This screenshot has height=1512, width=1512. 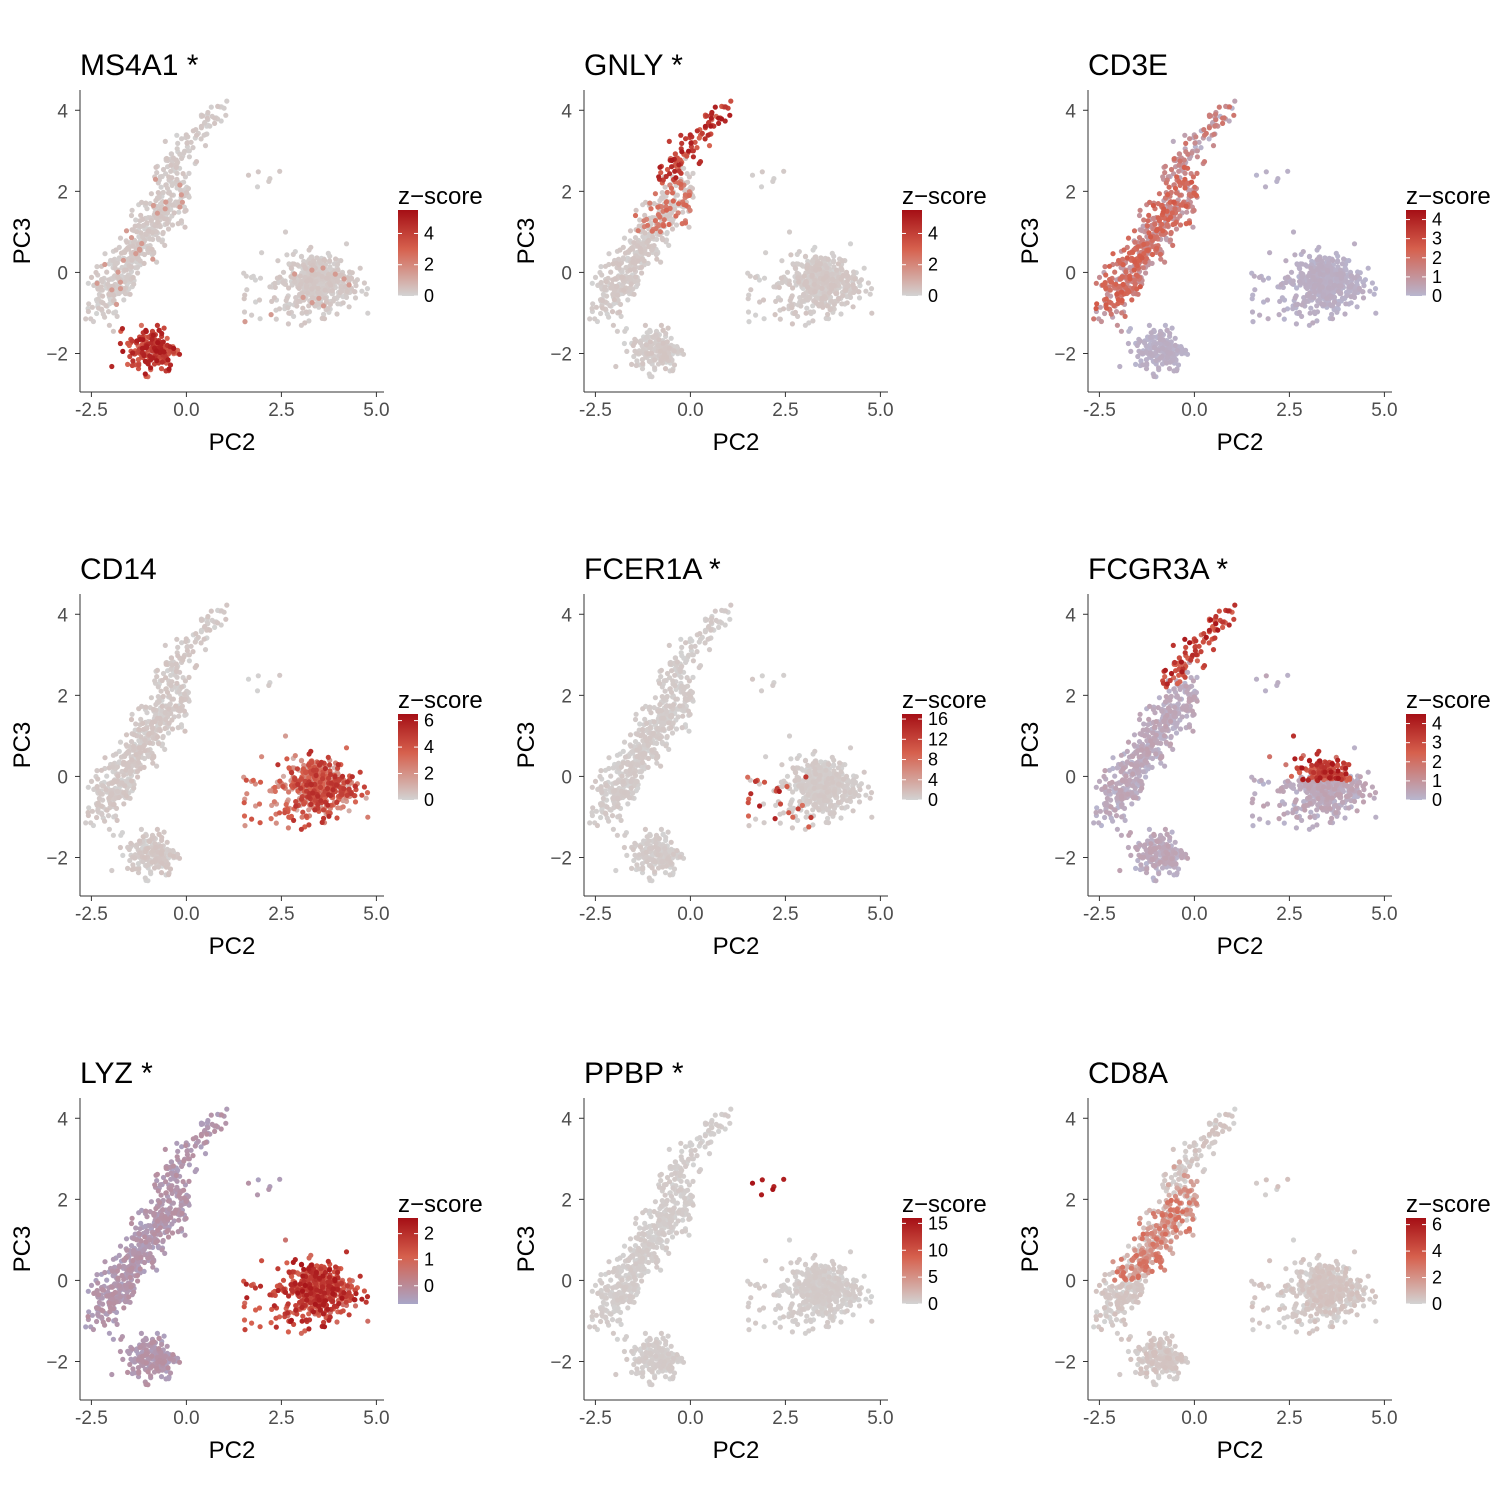 I want to click on panel-title: MS4A1 *, so click(x=139, y=65).